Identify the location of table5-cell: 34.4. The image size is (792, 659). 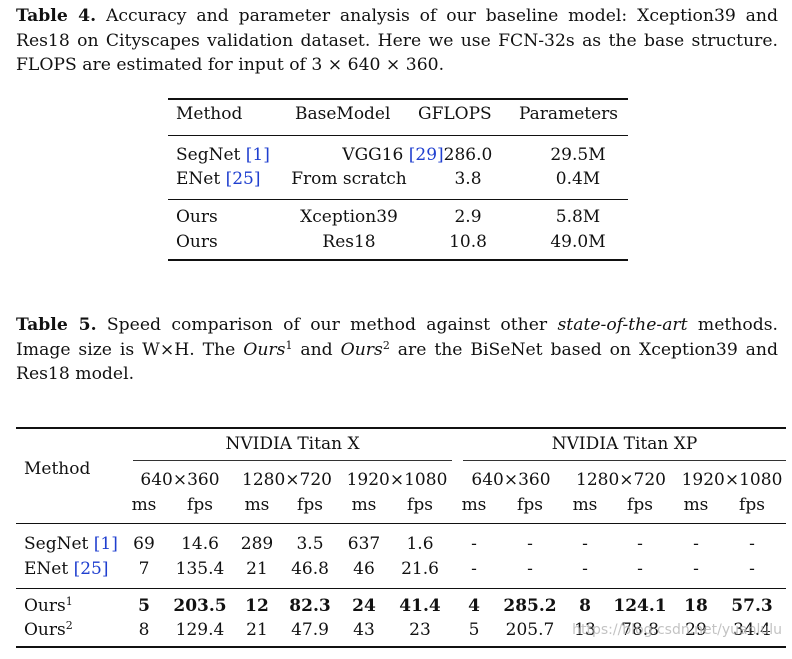
(752, 630).